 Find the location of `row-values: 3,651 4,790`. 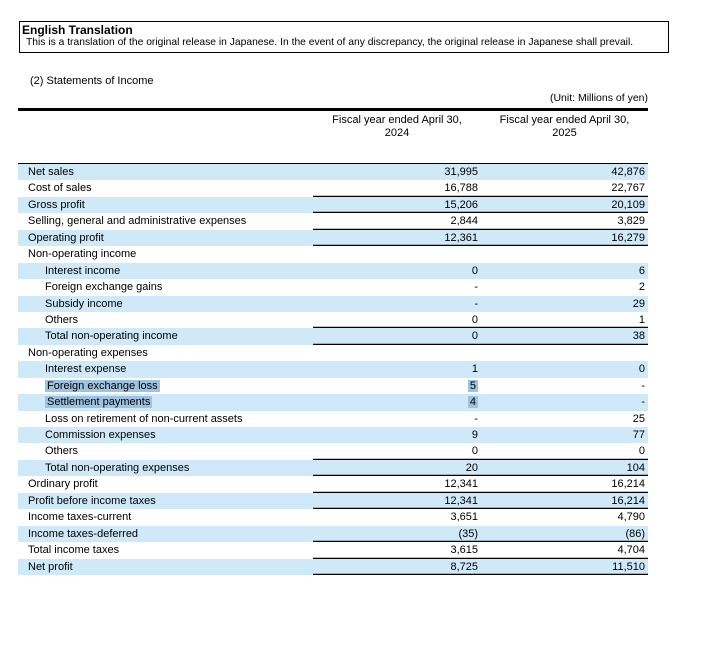

row-values: 3,651 4,790 is located at coordinates (480, 517).